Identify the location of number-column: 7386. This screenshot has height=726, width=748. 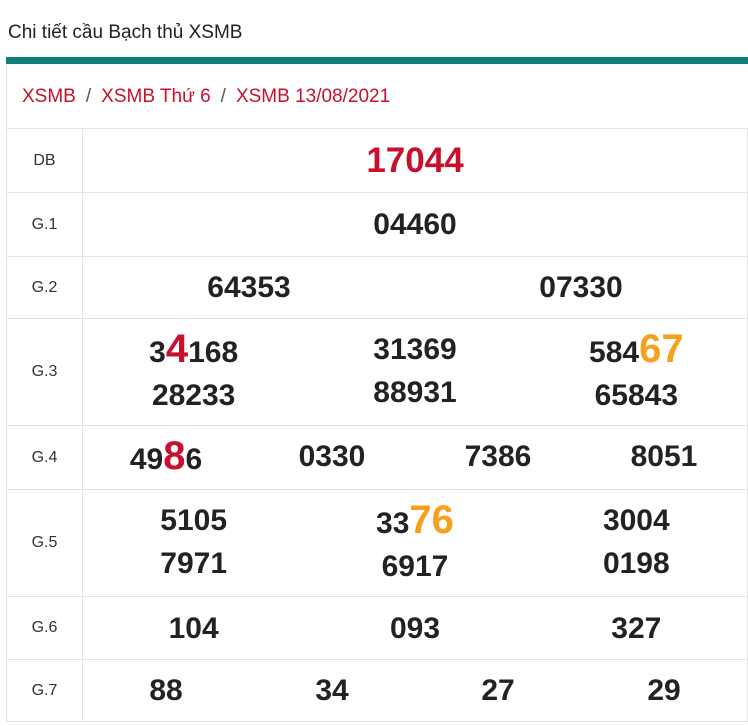
(498, 458).